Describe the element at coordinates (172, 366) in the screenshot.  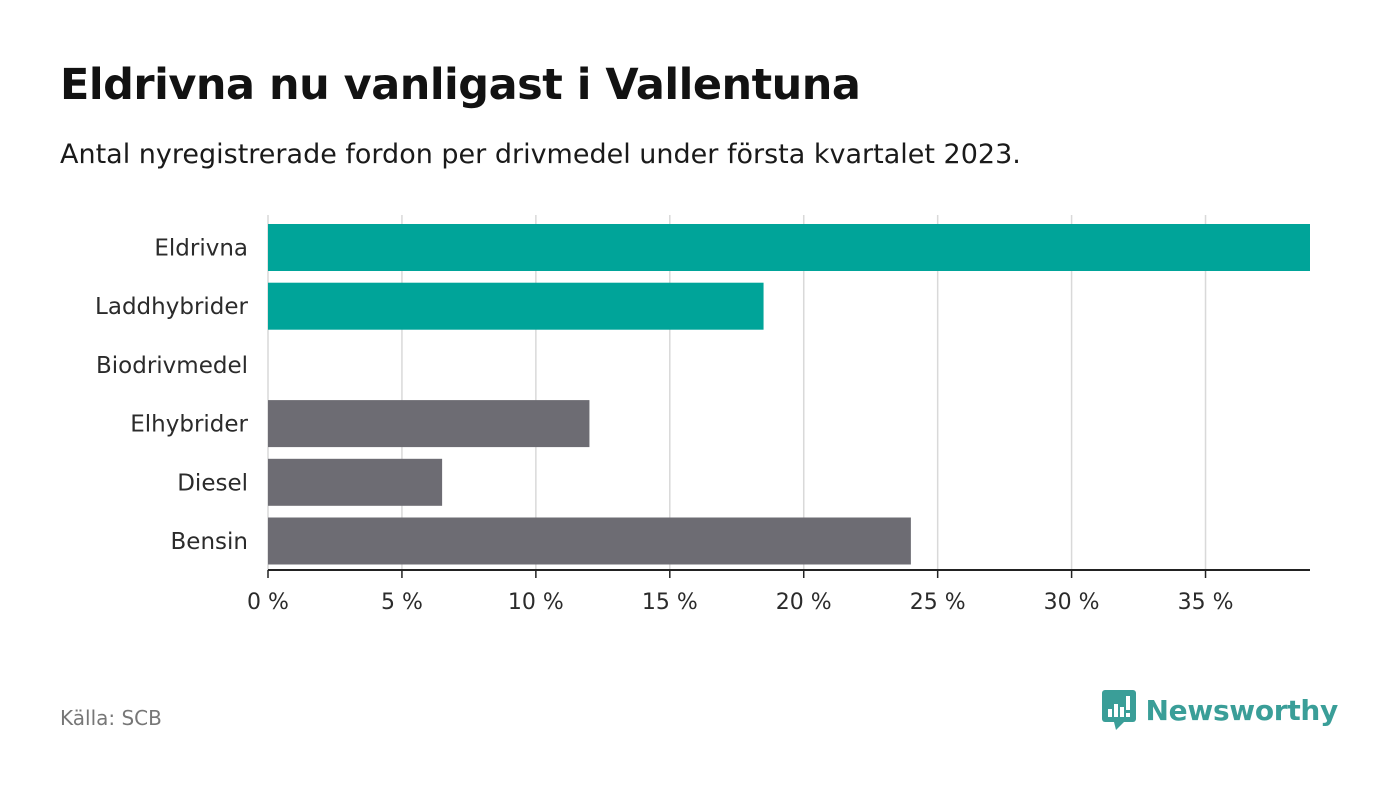
I see `category-label: Biodrivmedel` at that location.